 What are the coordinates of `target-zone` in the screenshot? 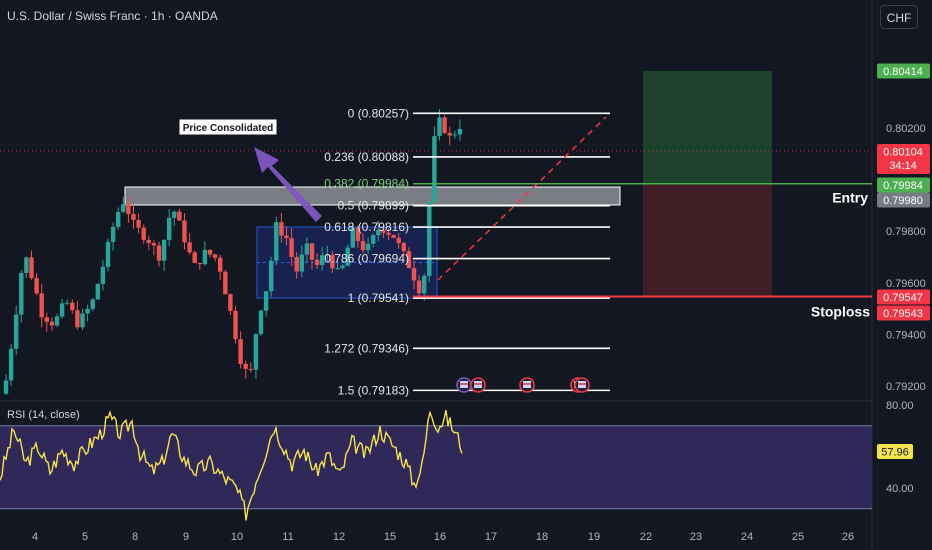 It's located at (707, 127).